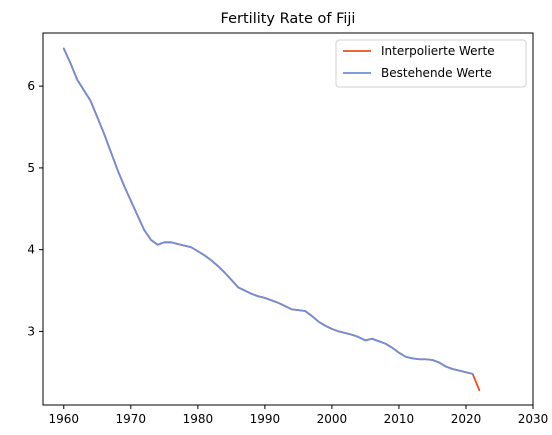 The width and height of the screenshot is (552, 435). What do you see at coordinates (332, 419) in the screenshot?
I see `x-tick-label: 2000` at bounding box center [332, 419].